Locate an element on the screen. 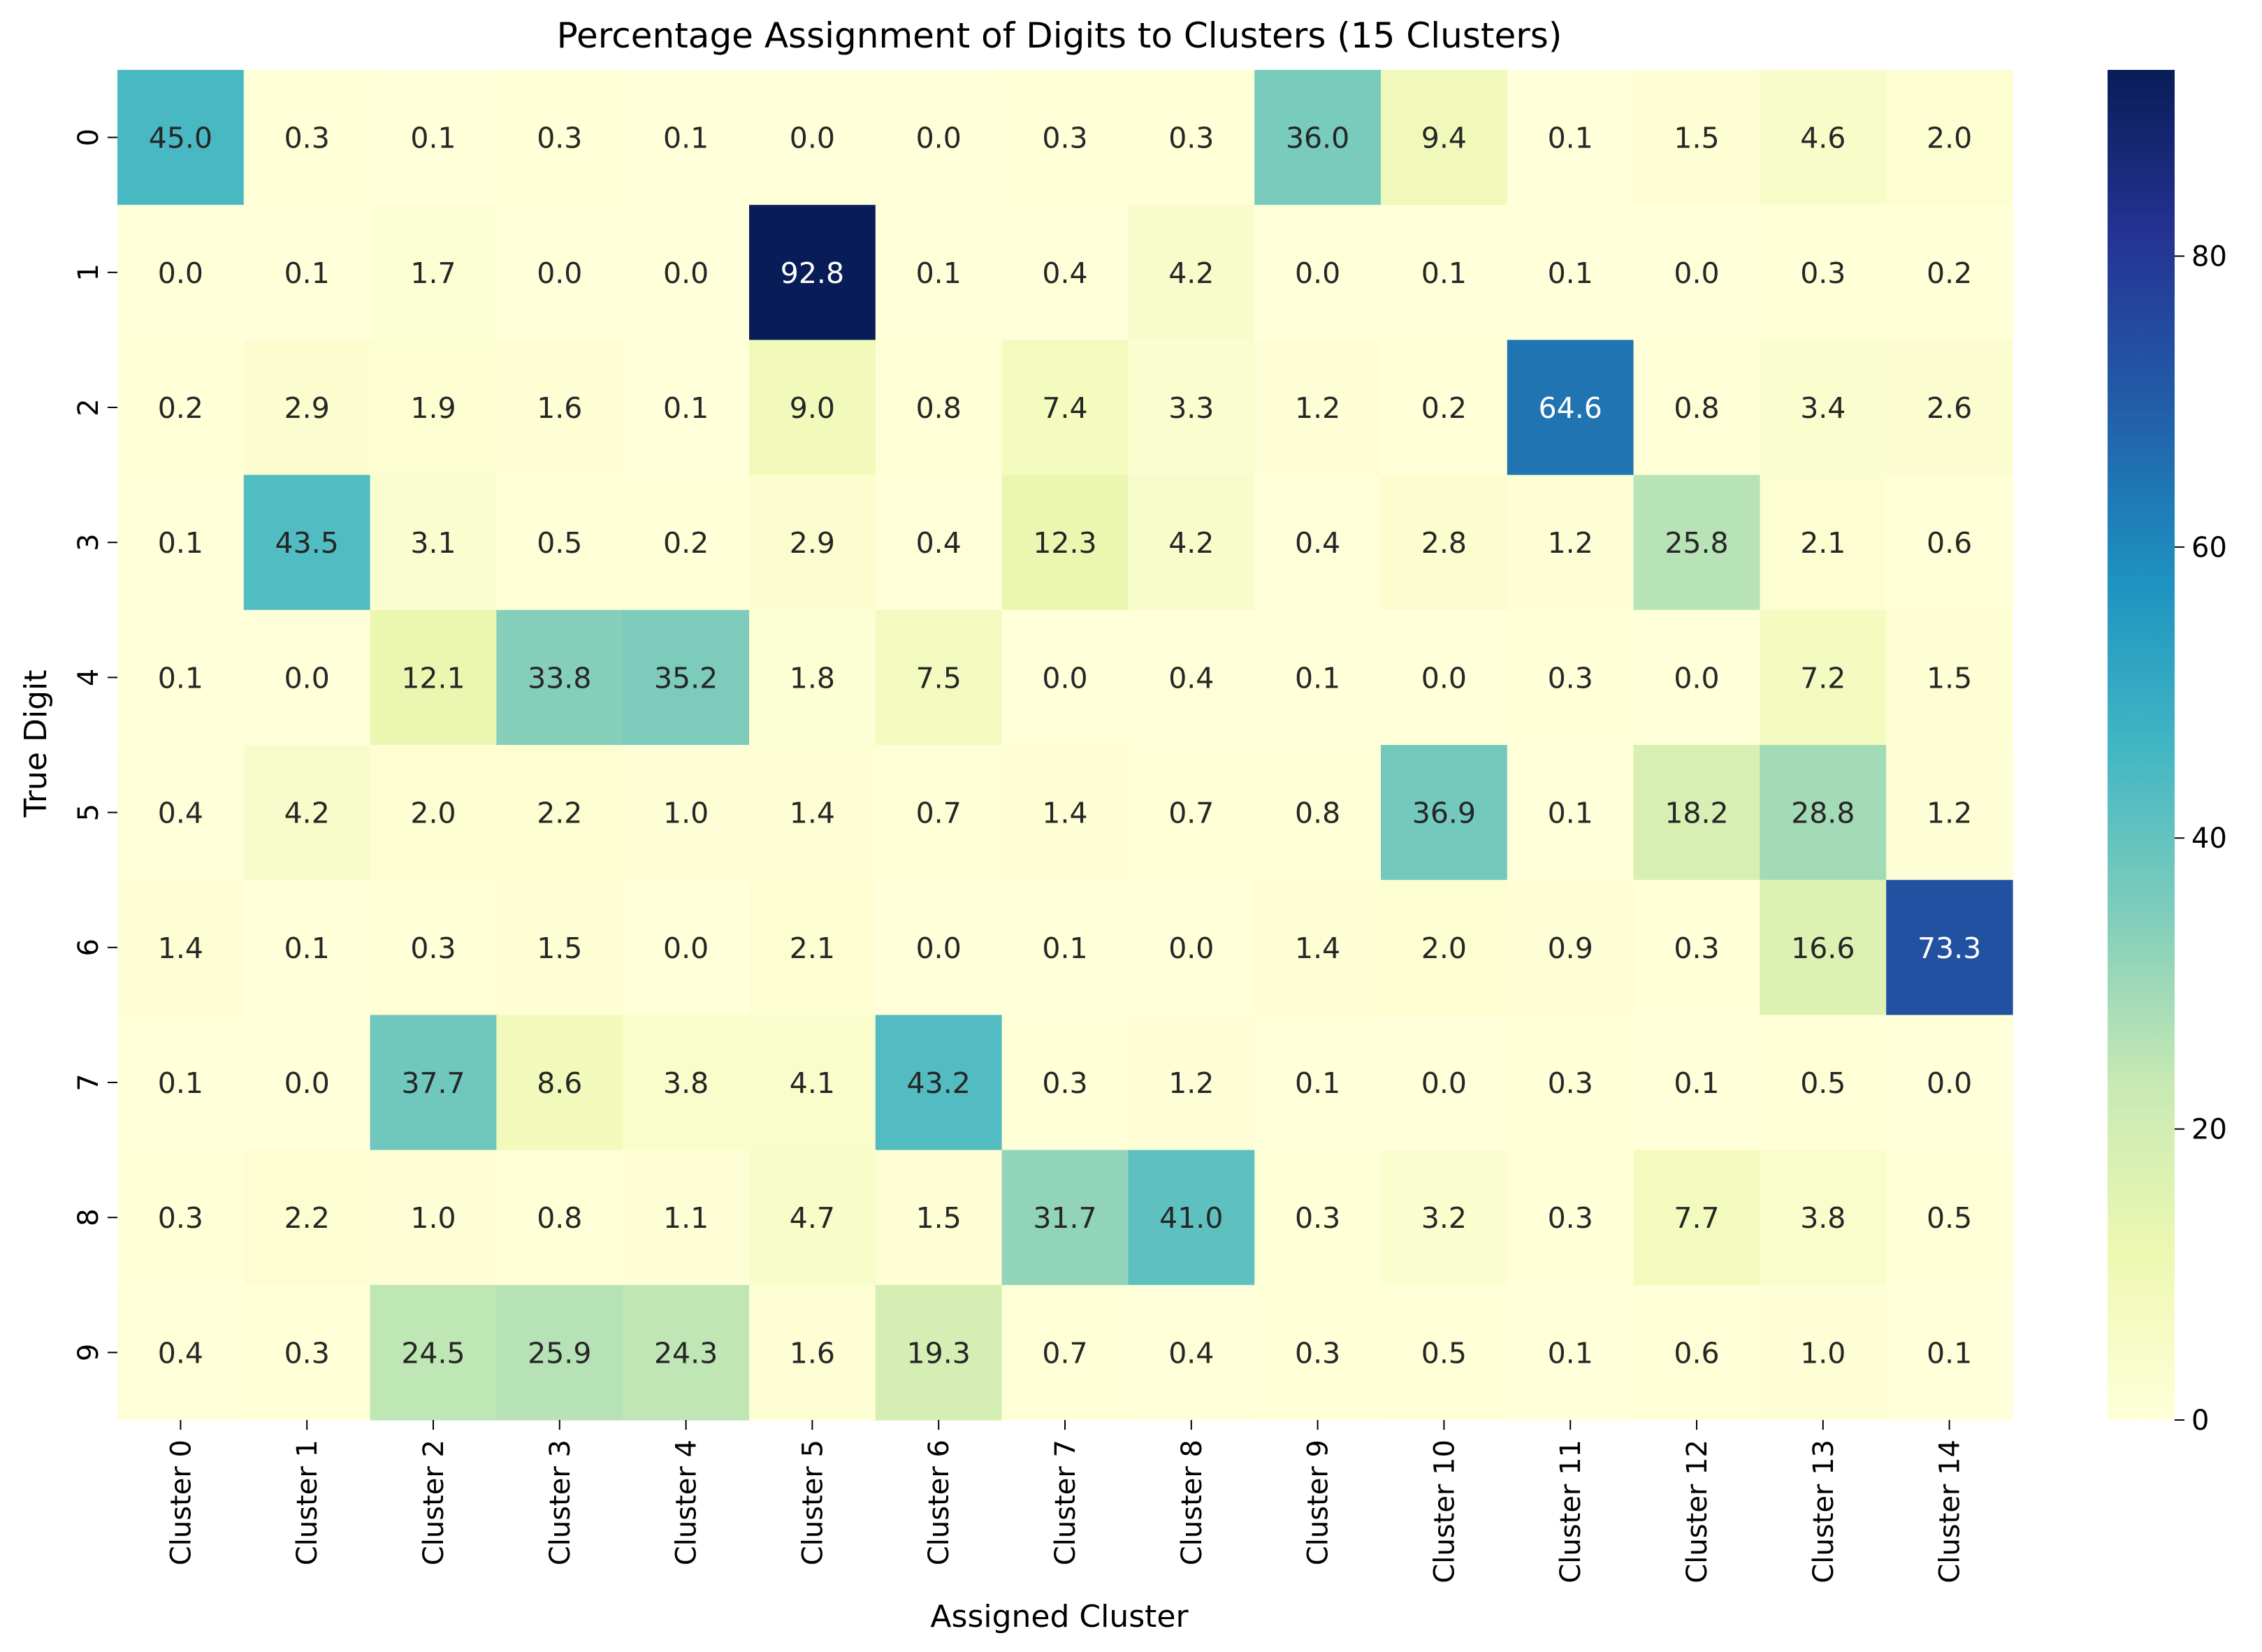 The height and width of the screenshot is (1652, 2262). cell-value-label: 1.0 is located at coordinates (686, 814).